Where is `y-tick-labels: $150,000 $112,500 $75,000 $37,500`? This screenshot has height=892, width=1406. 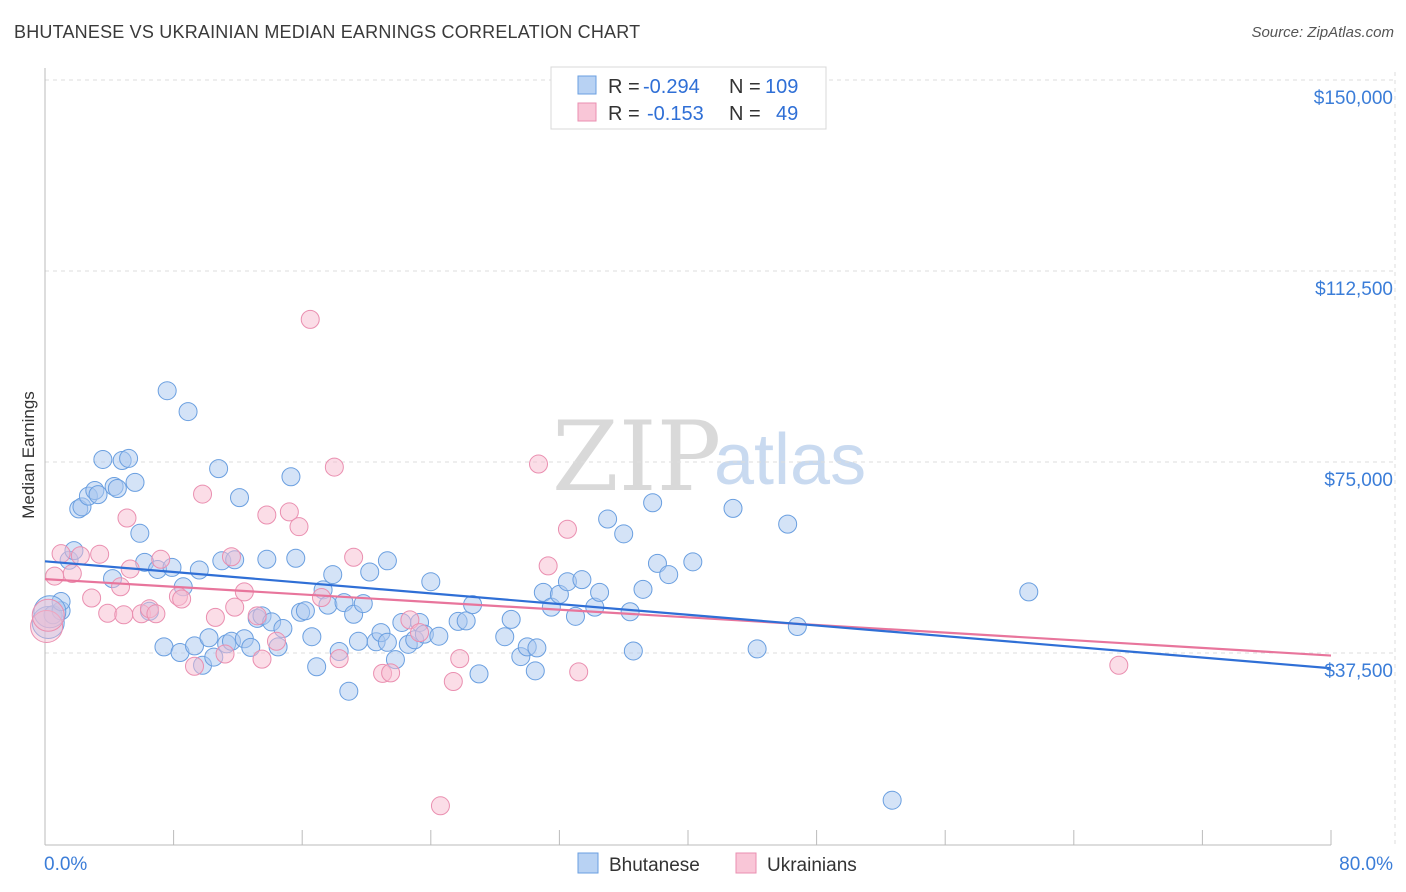 y-tick-labels: $150,000 $112,500 $75,000 $37,500 is located at coordinates (1353, 385).